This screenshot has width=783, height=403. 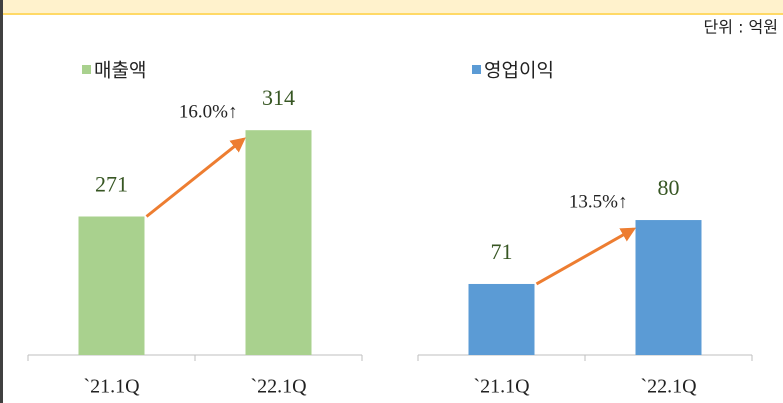 What do you see at coordinates (208, 112) in the screenshot?
I see `growth-annotation: 16.0%↑` at bounding box center [208, 112].